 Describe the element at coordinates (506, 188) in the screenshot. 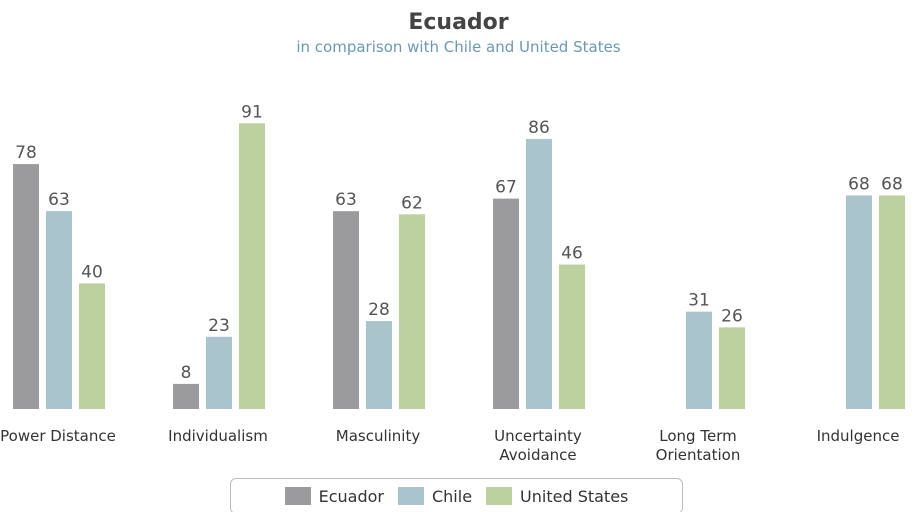

I see `value-label: 67` at that location.